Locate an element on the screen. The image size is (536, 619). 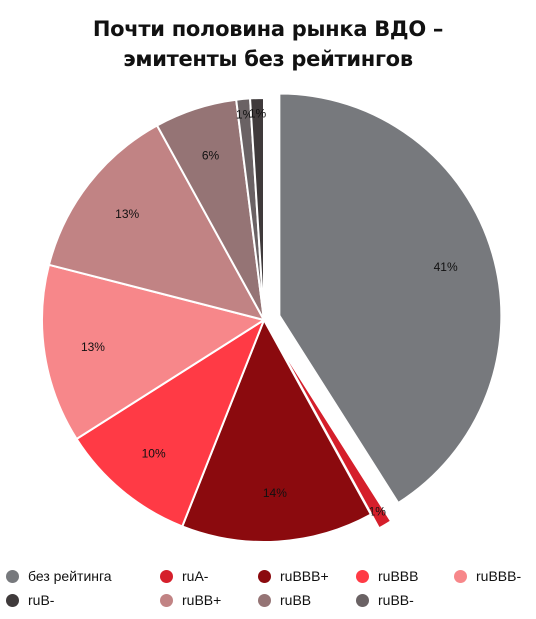
legend-label: ruBB is located at coordinates (296, 600).